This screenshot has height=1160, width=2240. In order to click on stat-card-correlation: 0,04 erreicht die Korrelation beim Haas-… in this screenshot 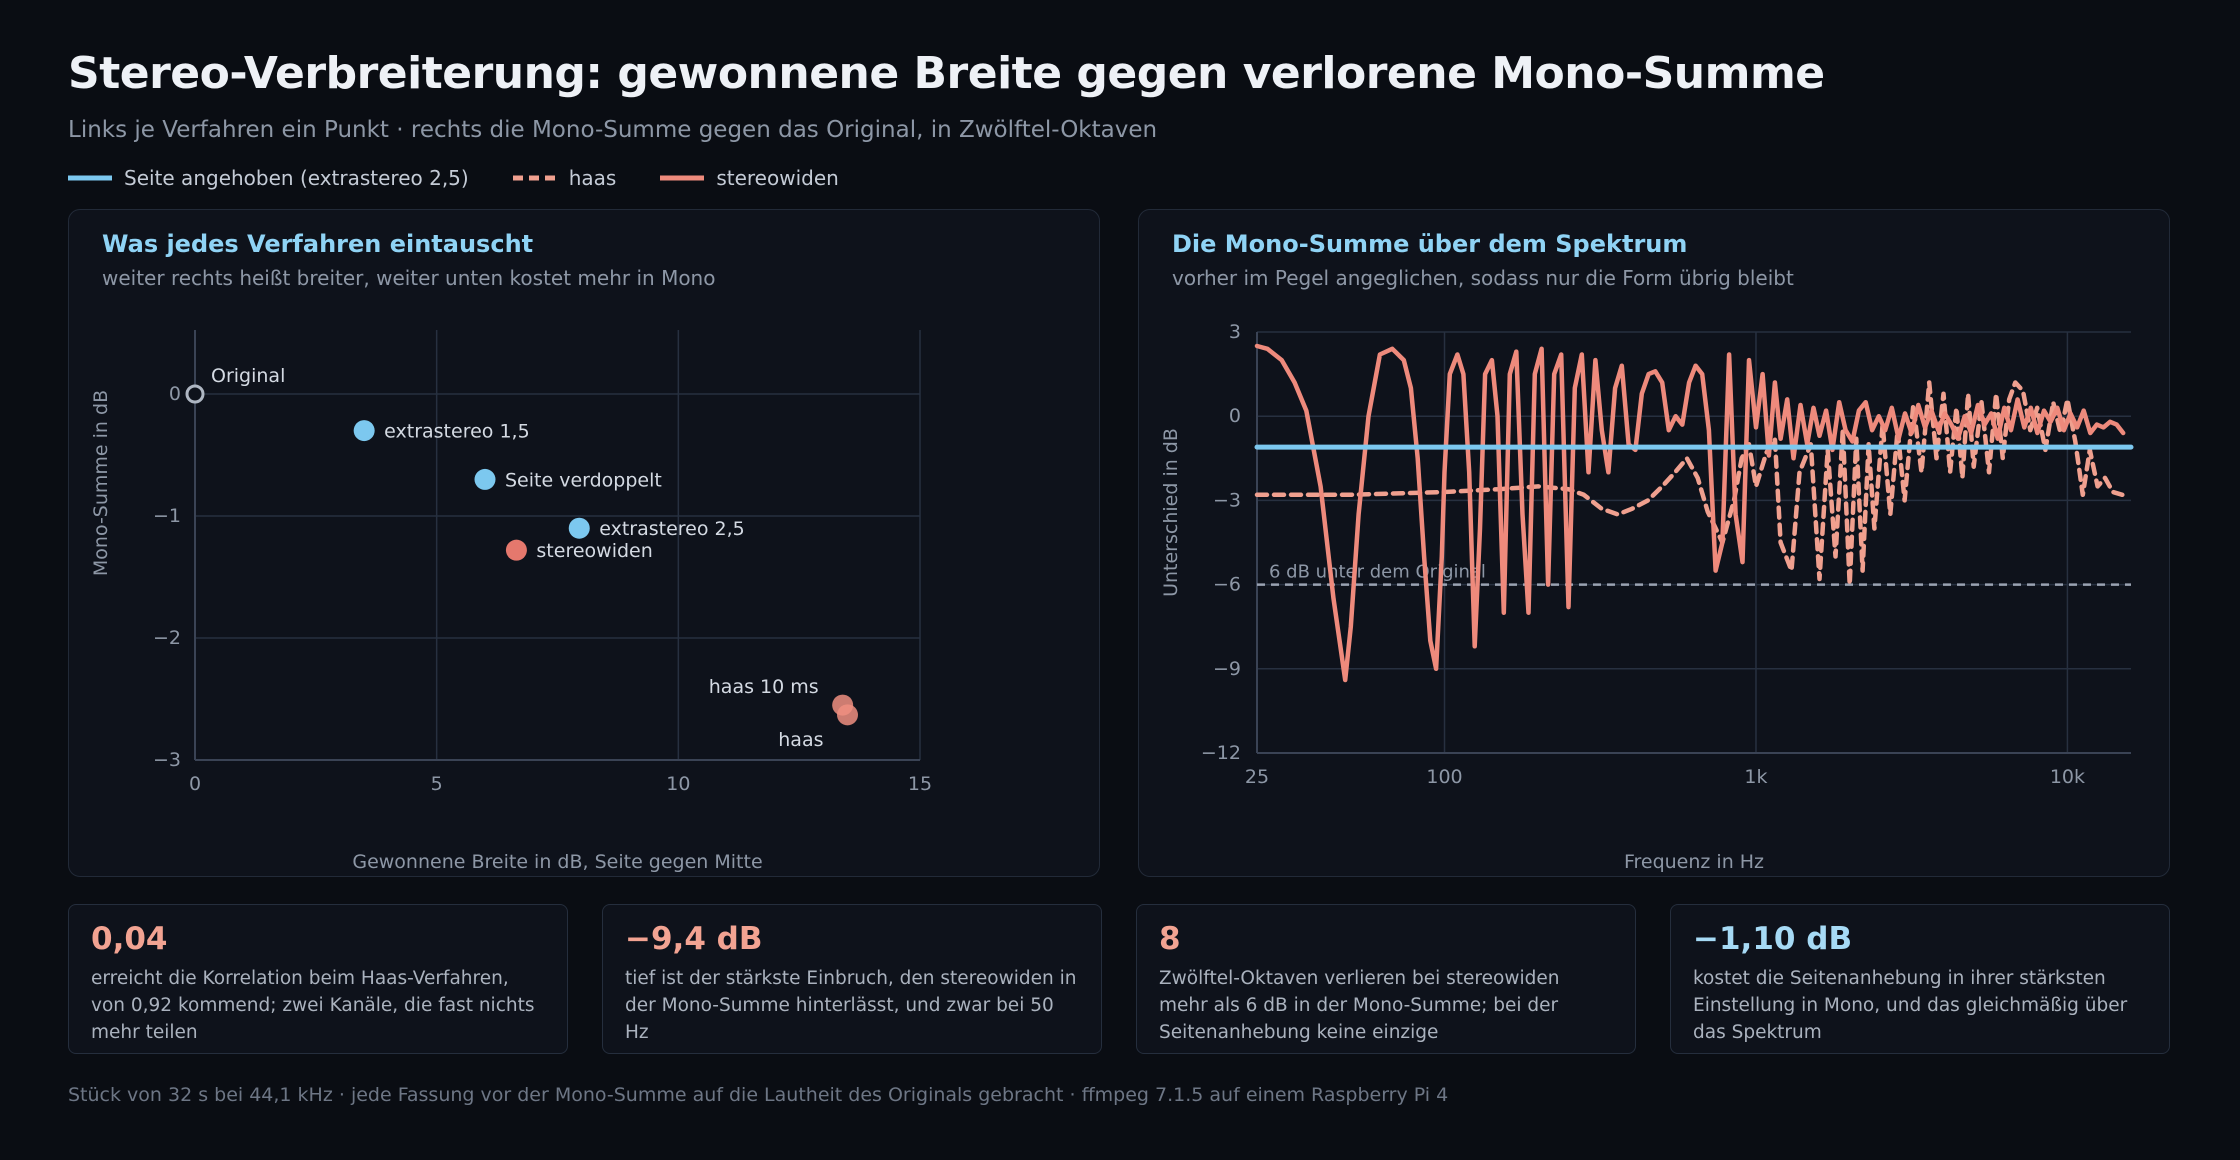, I will do `click(318, 979)`.